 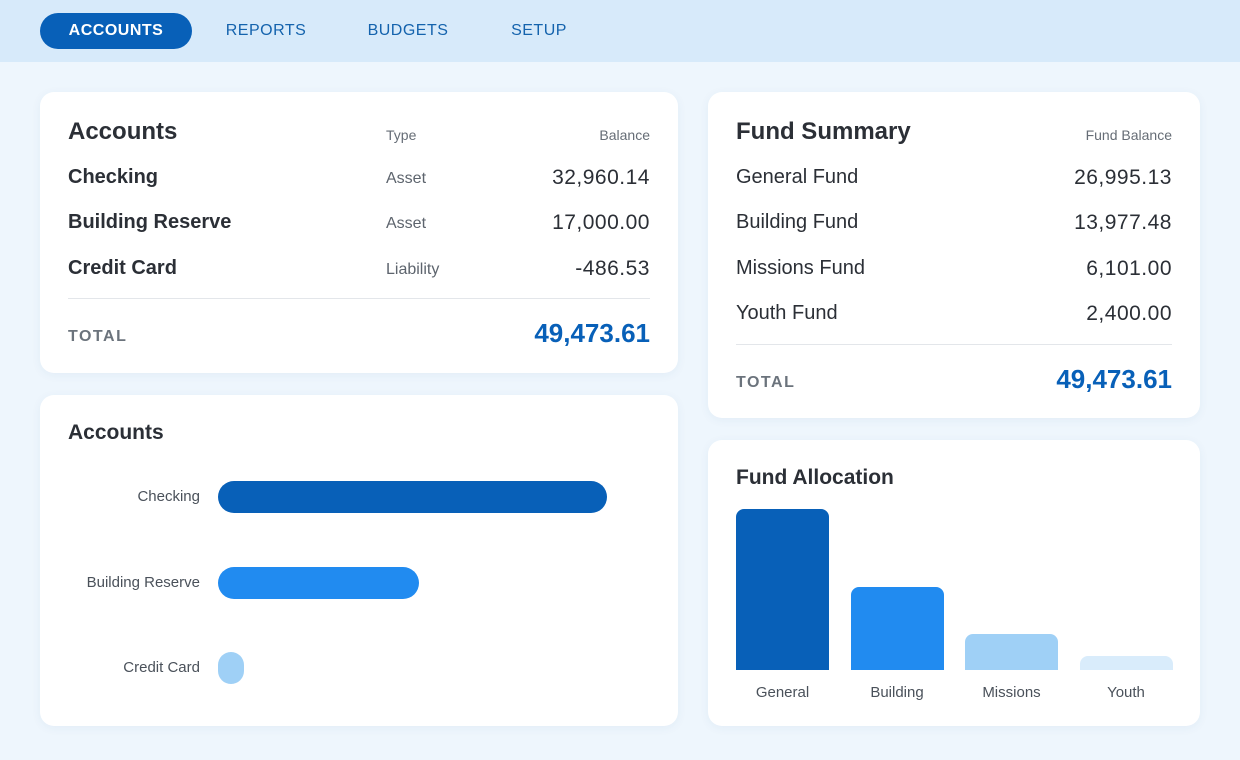 What do you see at coordinates (412, 497) in the screenshot?
I see `hbar-checking` at bounding box center [412, 497].